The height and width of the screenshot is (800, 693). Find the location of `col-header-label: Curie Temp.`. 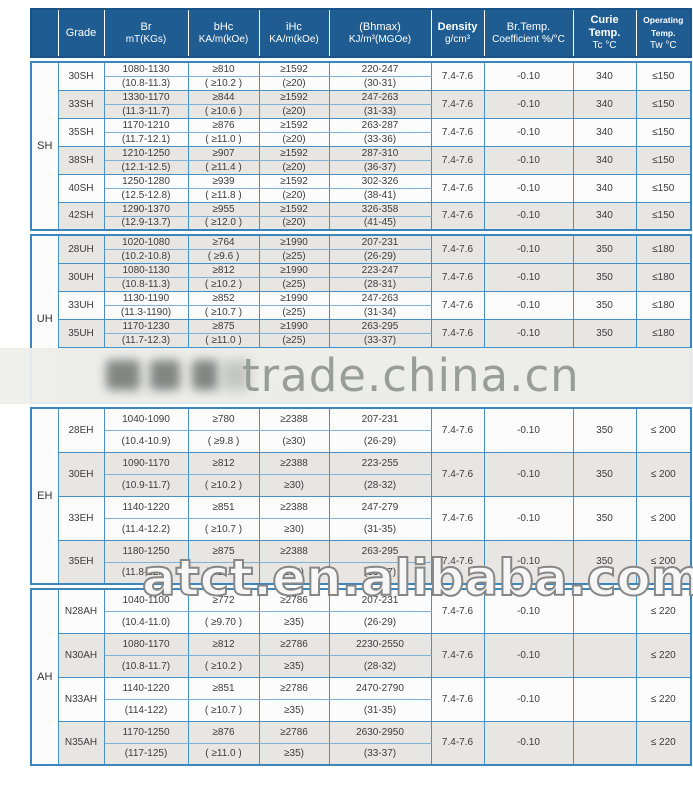

col-header-label: Curie Temp. is located at coordinates (604, 26).